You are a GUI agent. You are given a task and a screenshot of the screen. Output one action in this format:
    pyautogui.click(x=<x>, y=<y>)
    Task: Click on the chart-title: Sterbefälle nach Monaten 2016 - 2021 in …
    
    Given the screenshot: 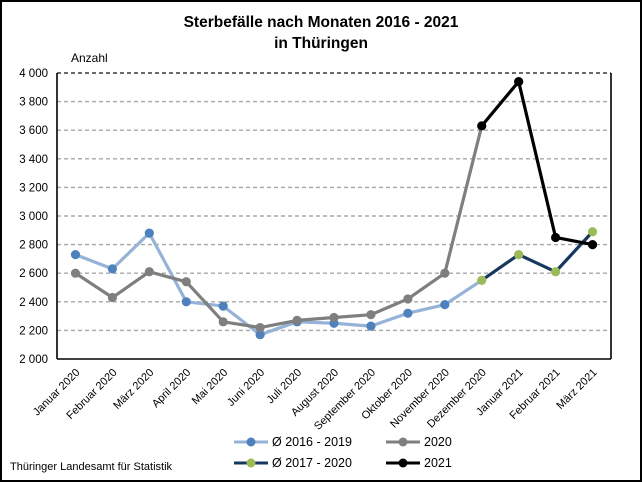 What is the action you would take?
    pyautogui.click(x=321, y=33)
    